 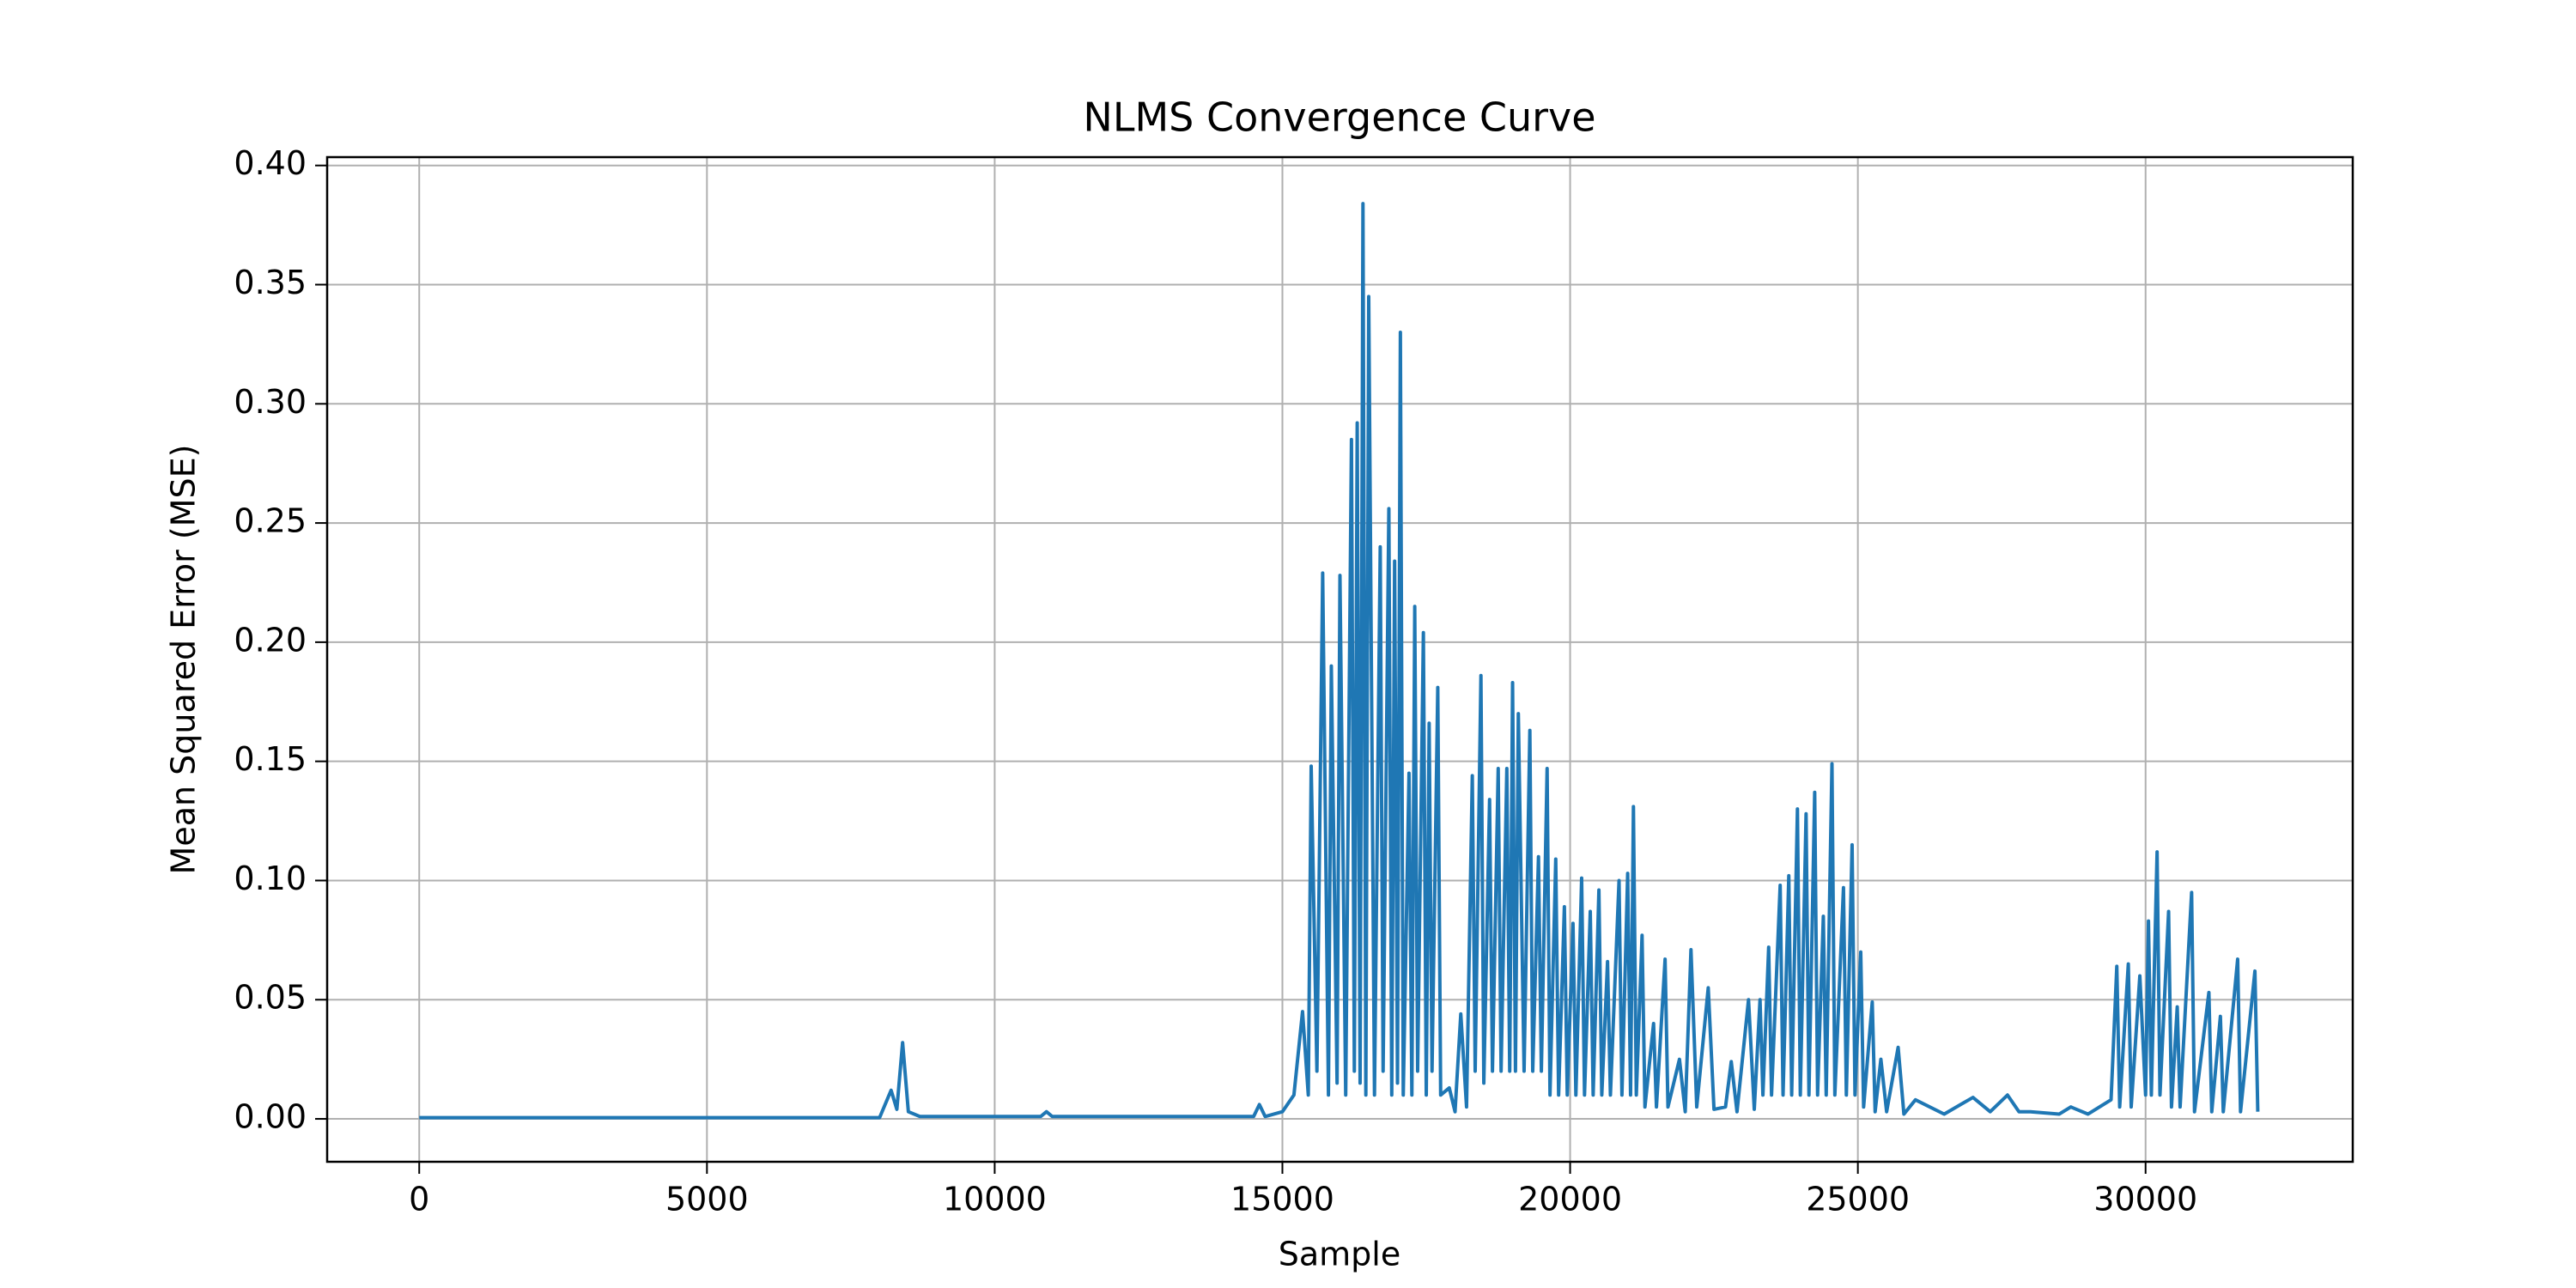 What do you see at coordinates (1858, 1199) in the screenshot?
I see `x-tick-label: 25000` at bounding box center [1858, 1199].